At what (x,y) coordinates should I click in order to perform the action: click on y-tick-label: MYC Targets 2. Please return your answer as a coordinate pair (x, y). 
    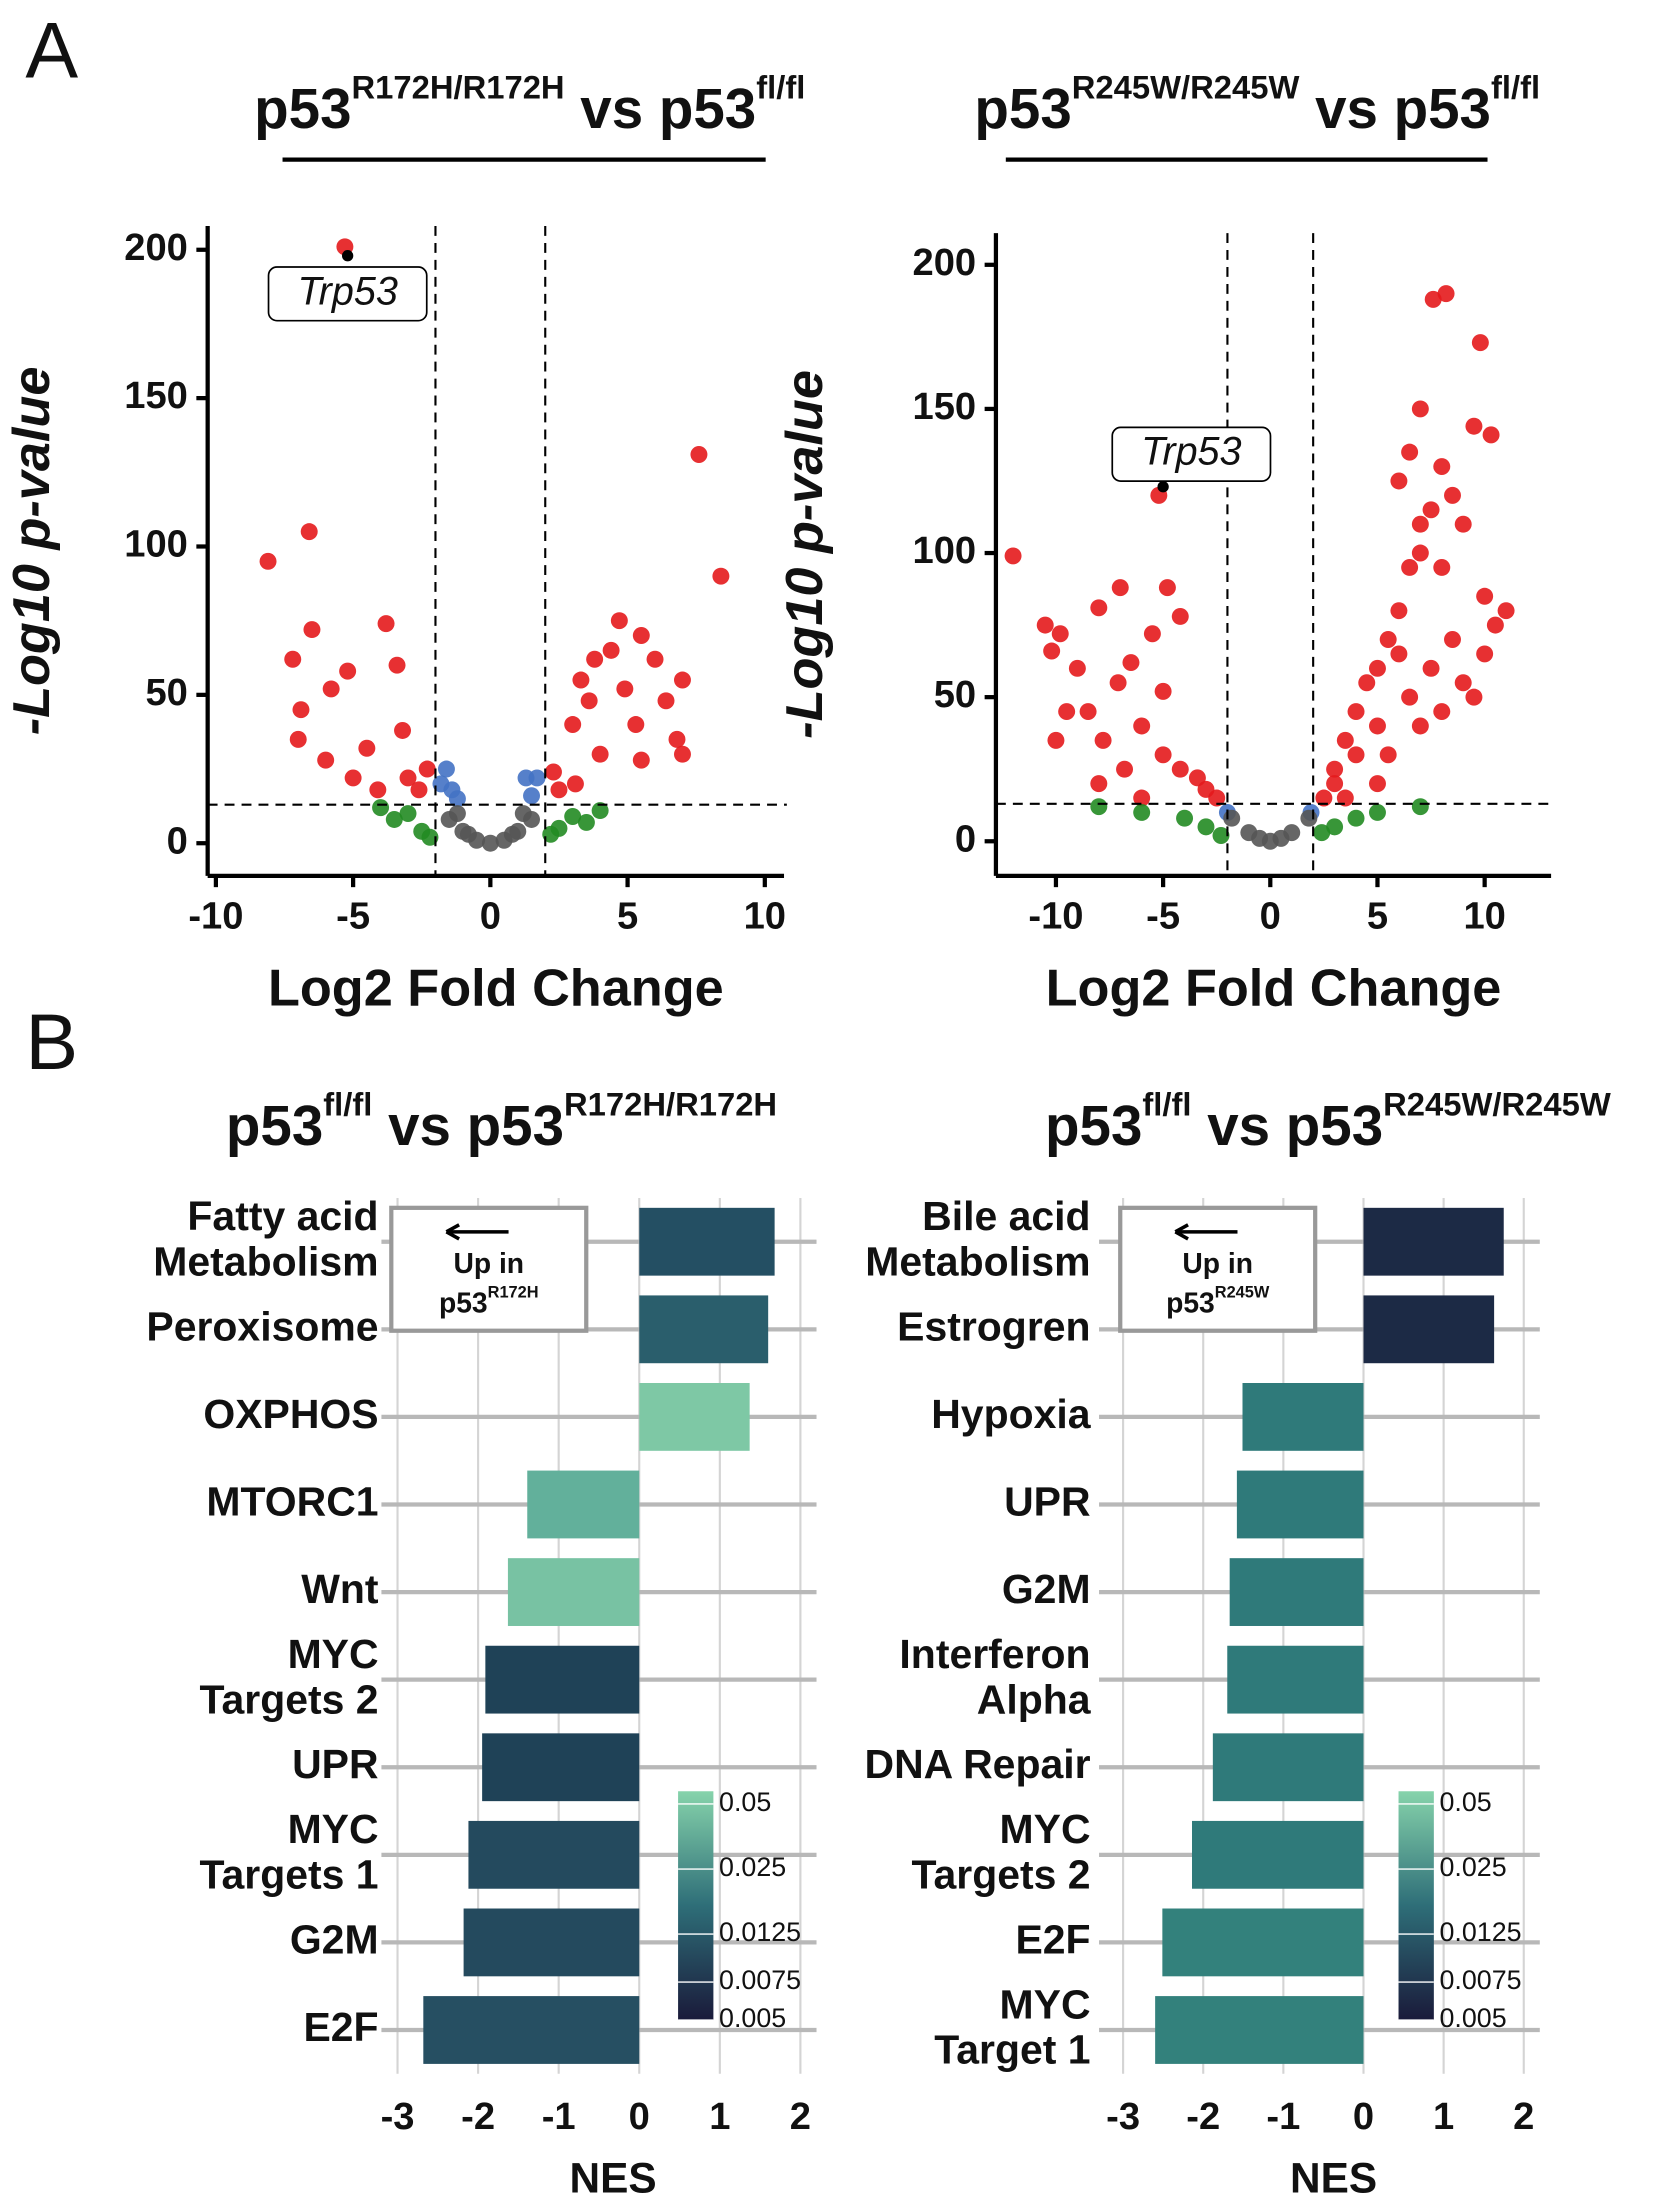
    Looking at the image, I should click on (289, 1676).